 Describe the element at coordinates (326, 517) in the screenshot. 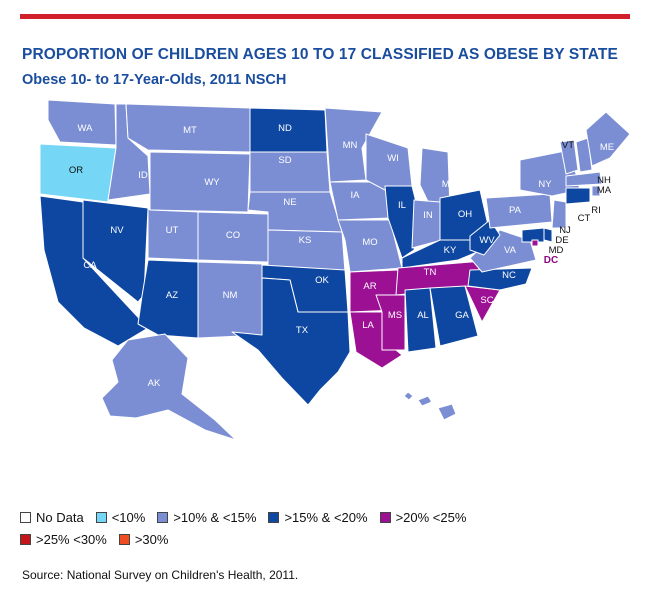

I see `legend-label-15to20: >15% & <20%` at that location.